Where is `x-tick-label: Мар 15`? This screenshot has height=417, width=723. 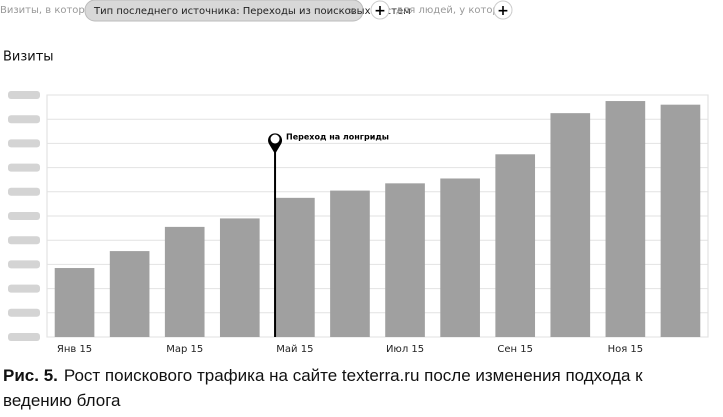
x-tick-label: Мар 15 is located at coordinates (184, 349).